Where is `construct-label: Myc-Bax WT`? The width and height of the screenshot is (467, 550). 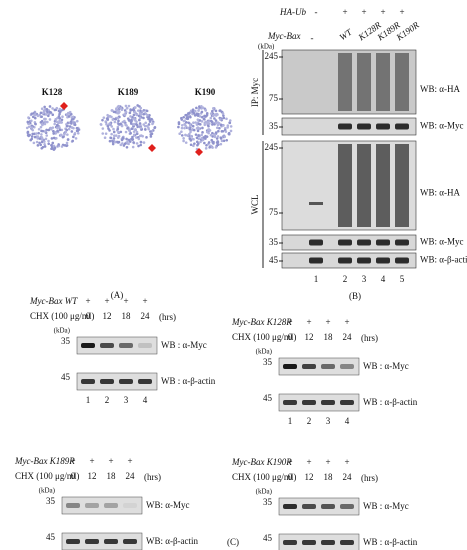
construct-label: Myc-Bax WT is located at coordinates (53, 301).